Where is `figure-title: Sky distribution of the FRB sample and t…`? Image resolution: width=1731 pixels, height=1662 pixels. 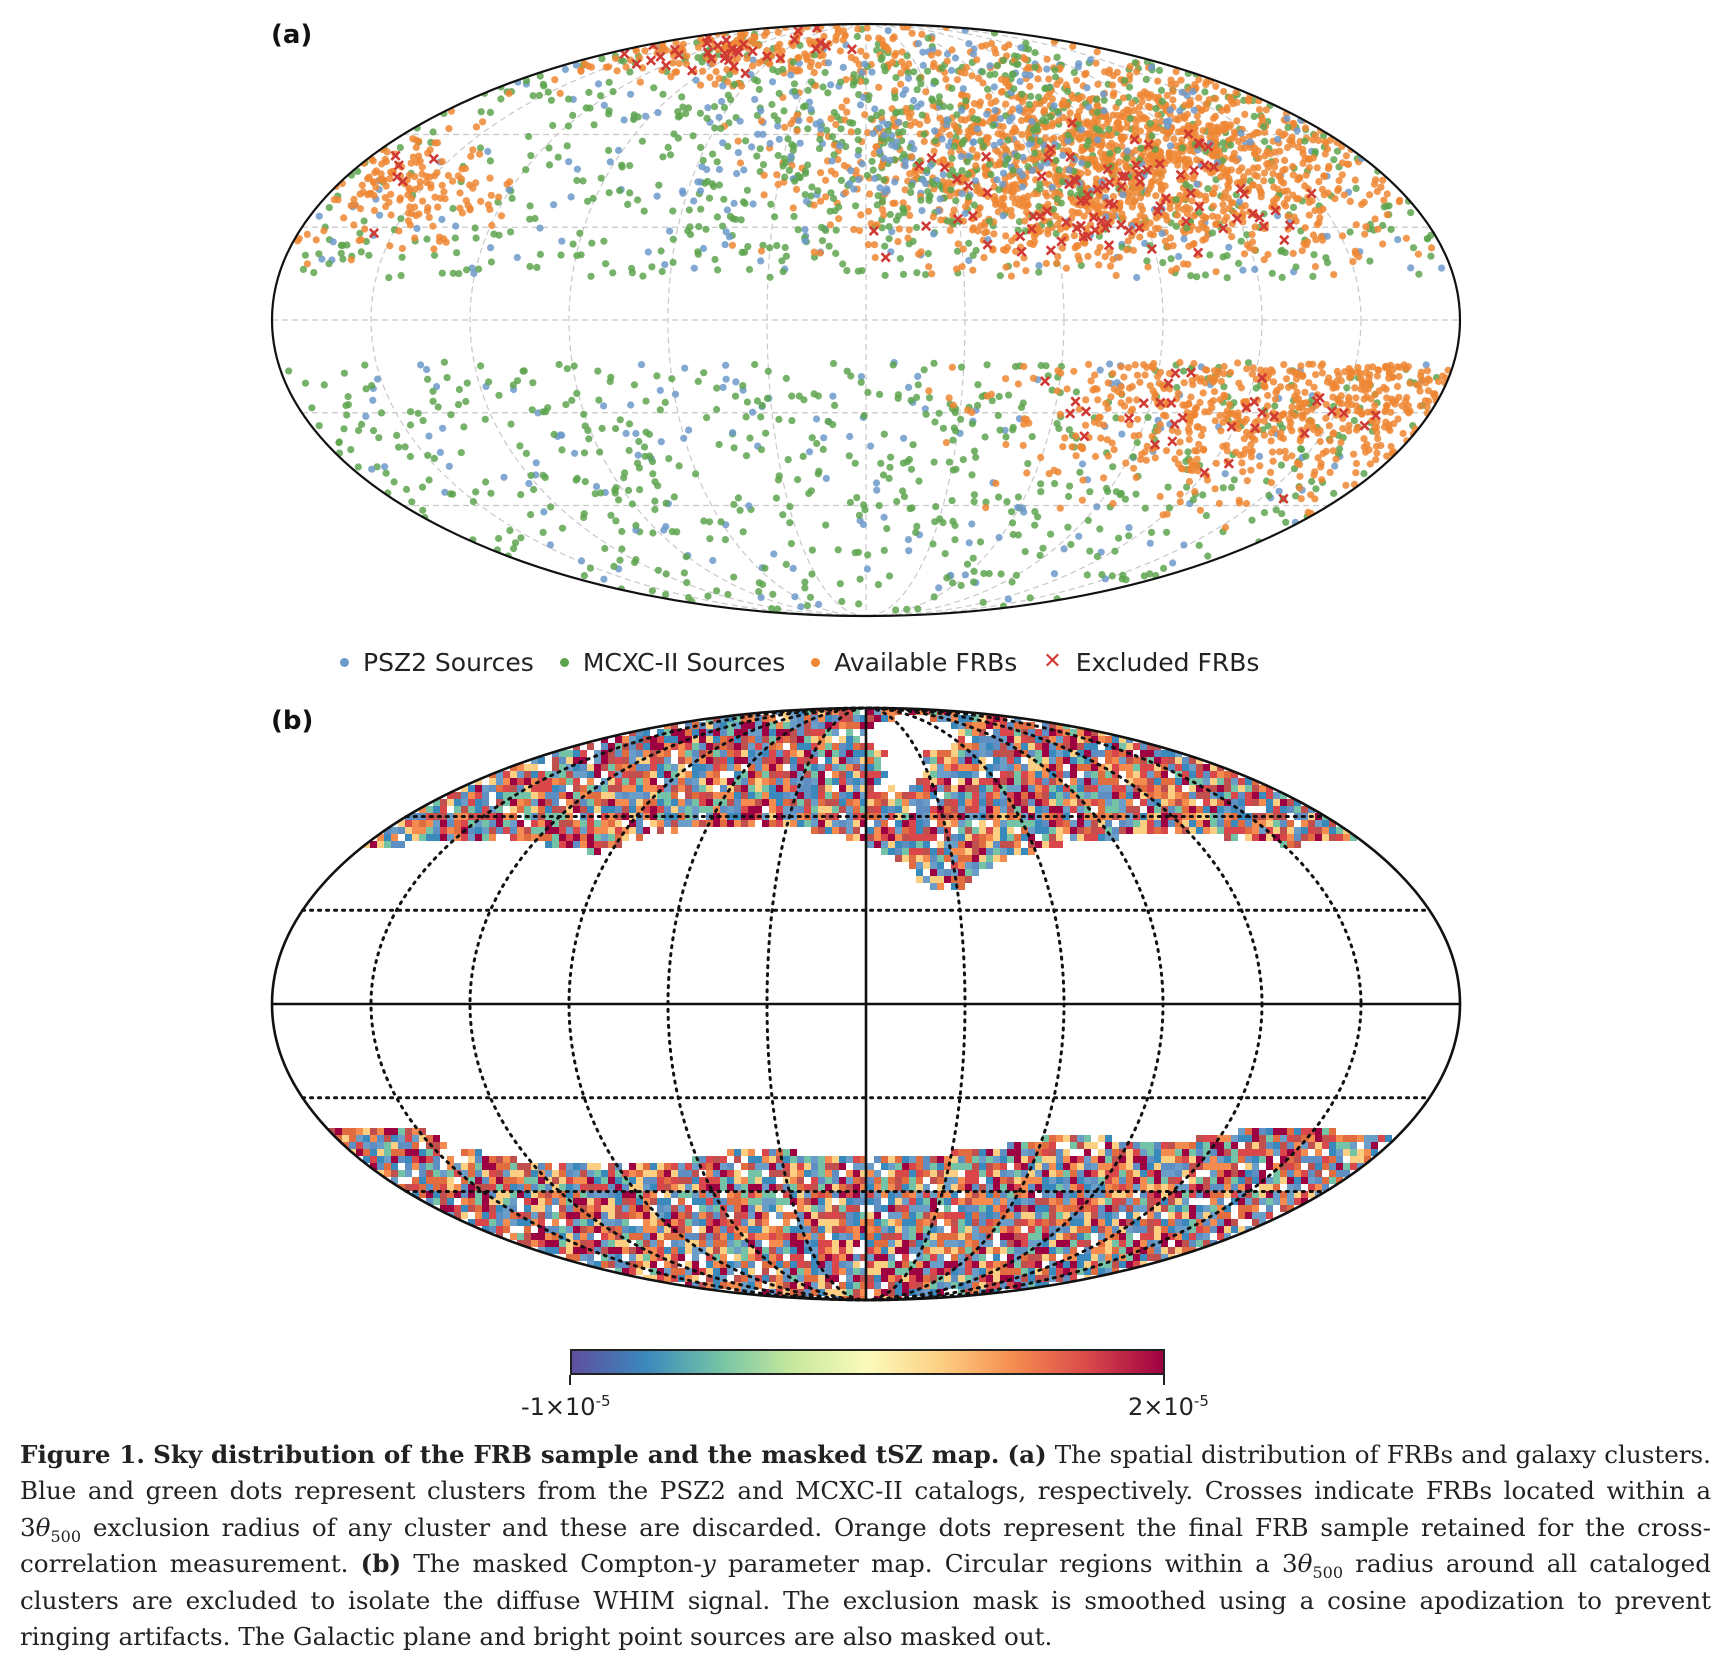
figure-title: Sky distribution of the FRB sample and t… is located at coordinates (576, 1454).